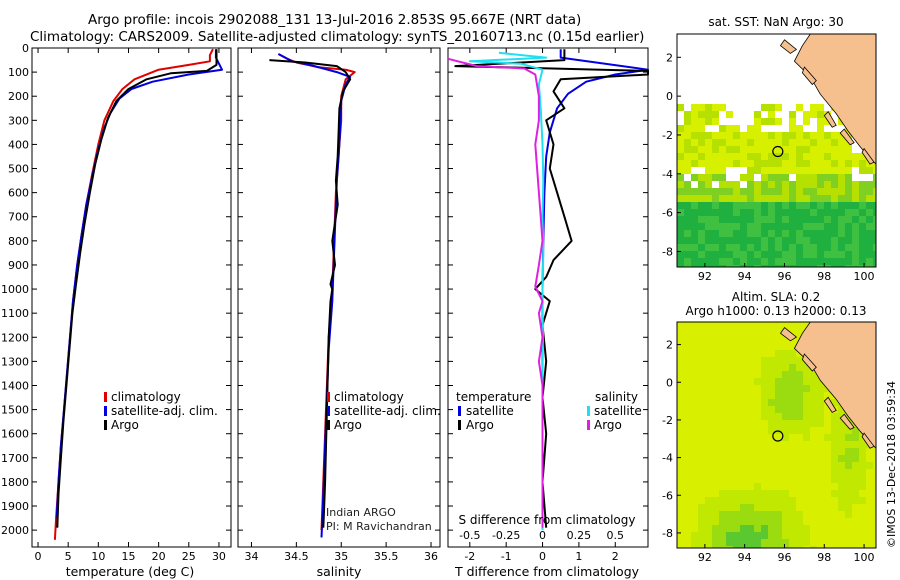 The height and width of the screenshot is (580, 900). I want to click on legend-s-argo-swatch, so click(588, 425).